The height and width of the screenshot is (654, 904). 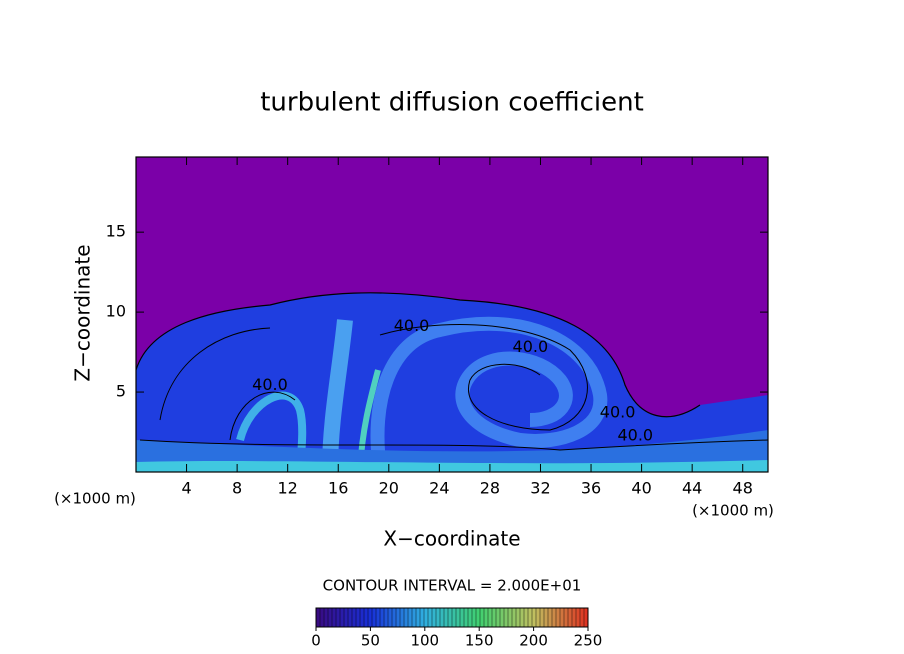 What do you see at coordinates (692, 488) in the screenshot?
I see `x-tick-label: 44` at bounding box center [692, 488].